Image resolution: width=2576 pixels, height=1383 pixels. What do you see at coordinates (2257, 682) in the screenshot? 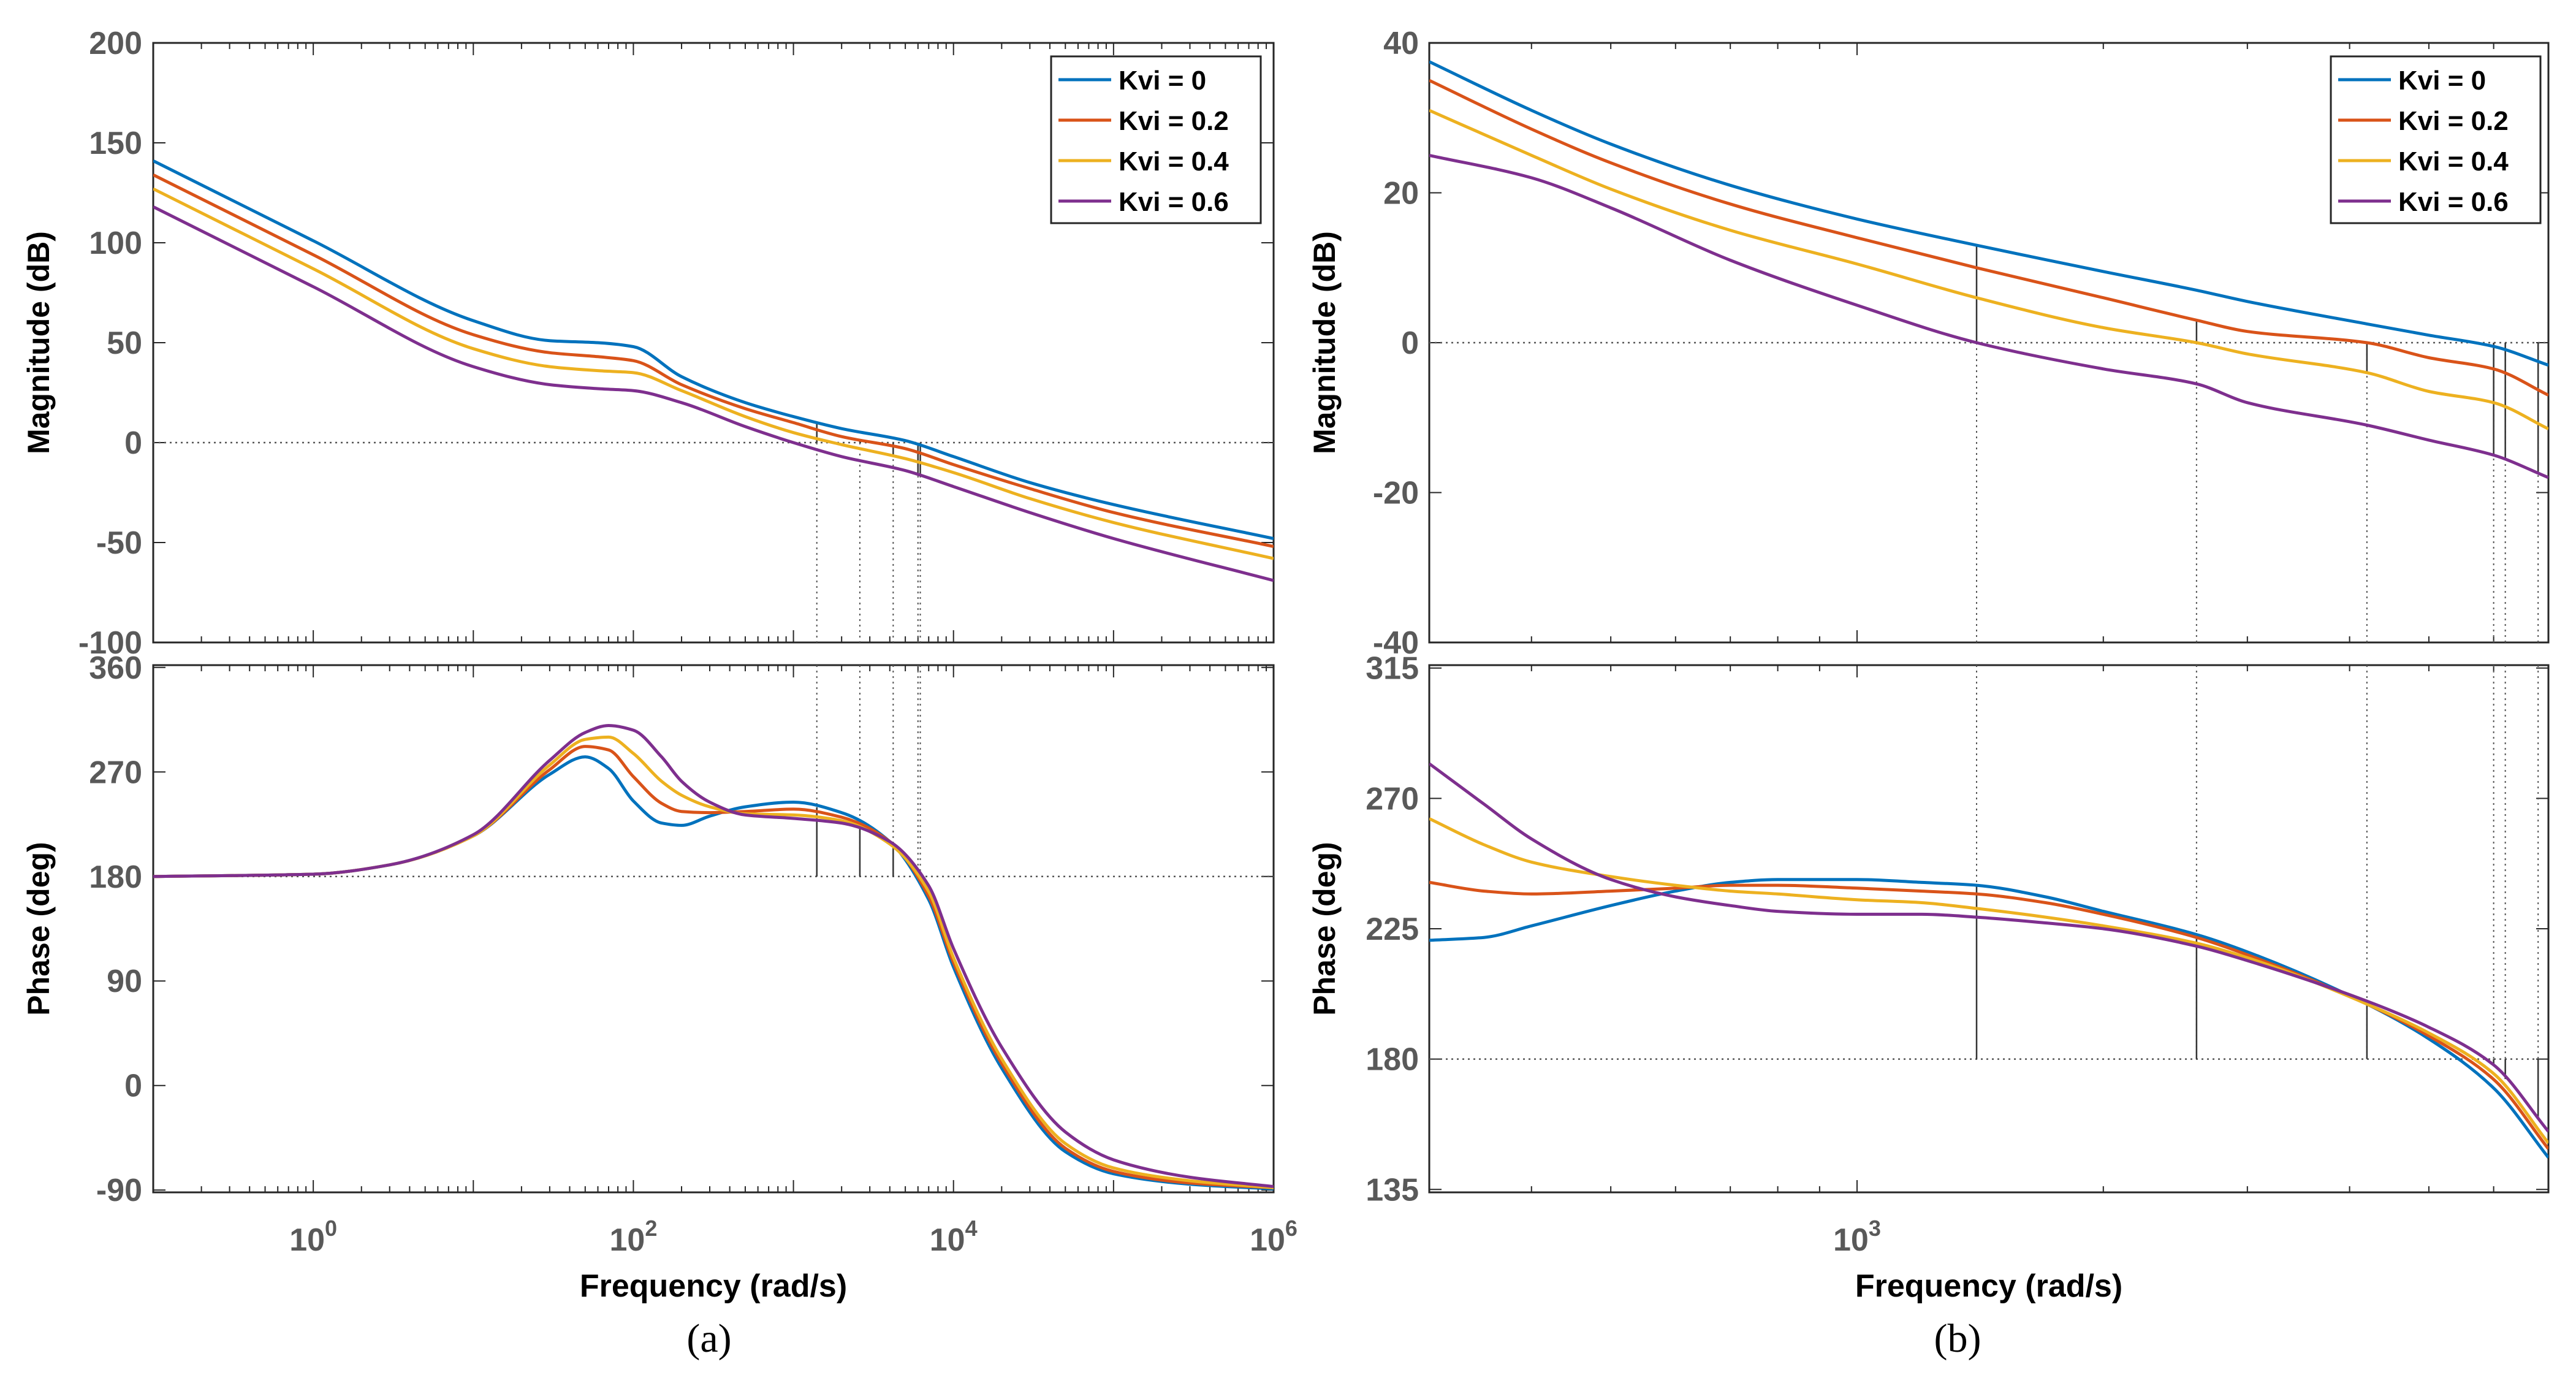
I see `crossover-guides` at bounding box center [2257, 682].